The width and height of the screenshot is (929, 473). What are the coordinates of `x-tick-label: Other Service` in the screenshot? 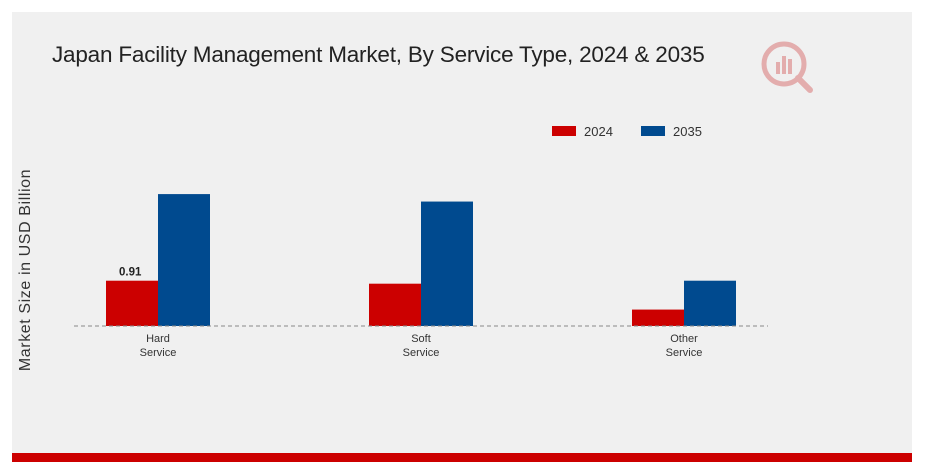 It's located at (684, 346).